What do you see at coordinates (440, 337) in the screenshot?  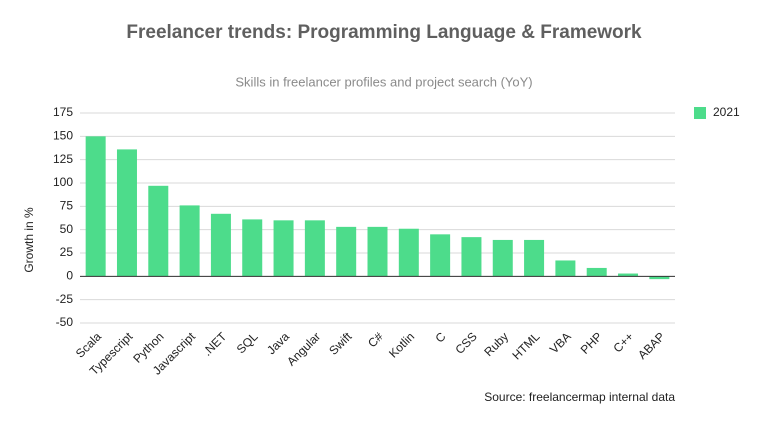 I see `x-tick-label: C` at bounding box center [440, 337].